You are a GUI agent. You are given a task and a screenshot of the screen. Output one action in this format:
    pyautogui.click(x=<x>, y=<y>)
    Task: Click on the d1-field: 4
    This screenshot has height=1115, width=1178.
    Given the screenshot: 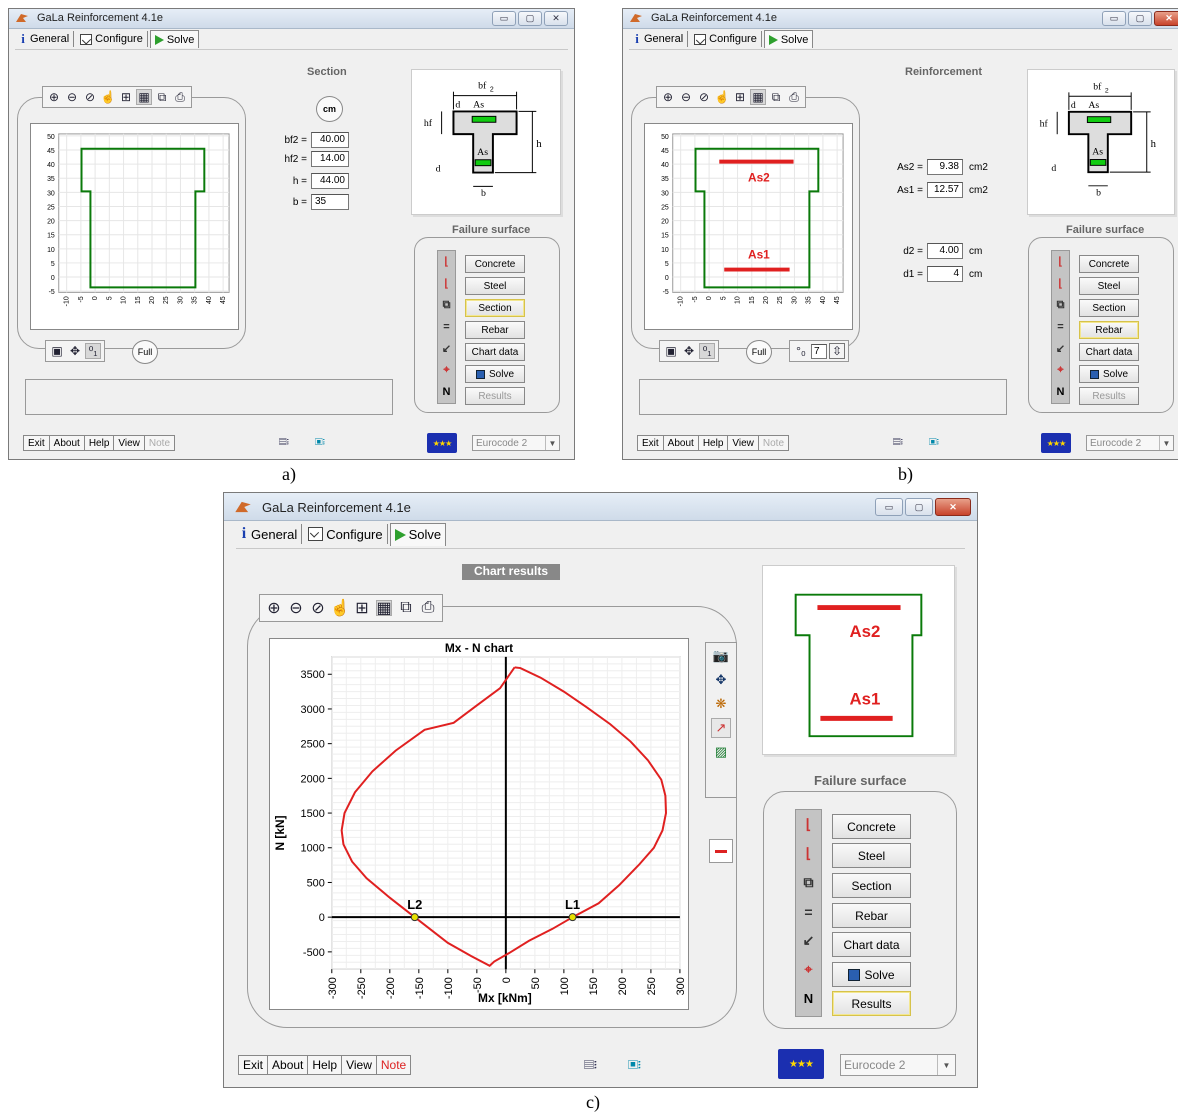 What is the action you would take?
    pyautogui.click(x=945, y=274)
    